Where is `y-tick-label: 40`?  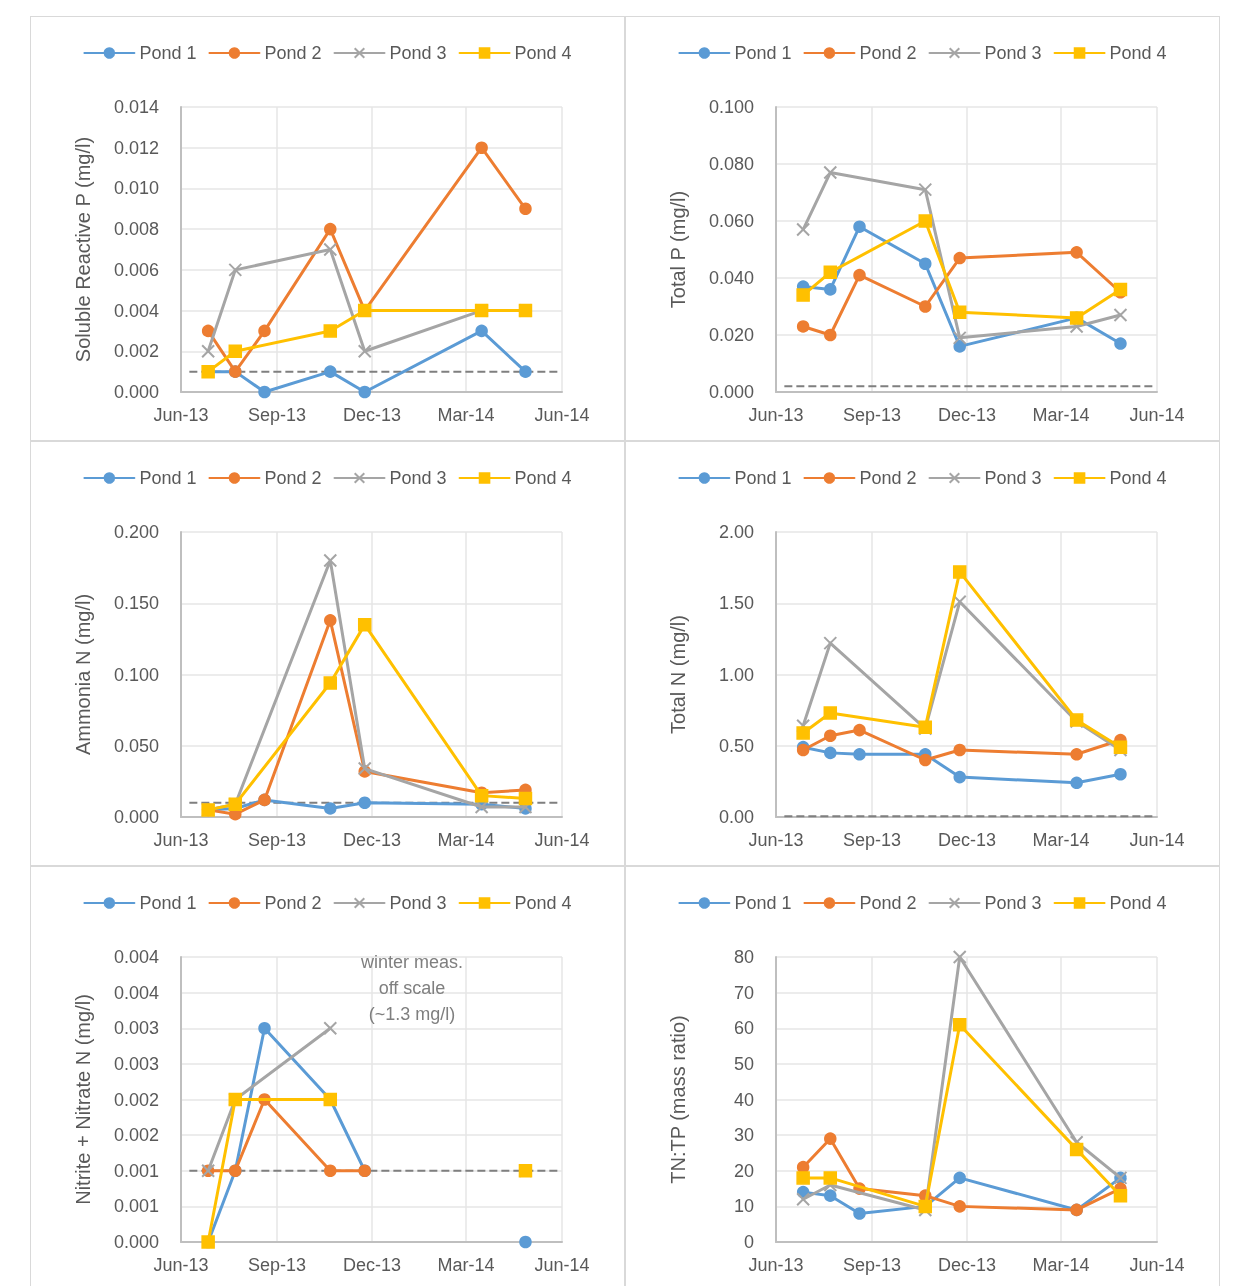
y-tick-label: 40 is located at coordinates (743, 1099).